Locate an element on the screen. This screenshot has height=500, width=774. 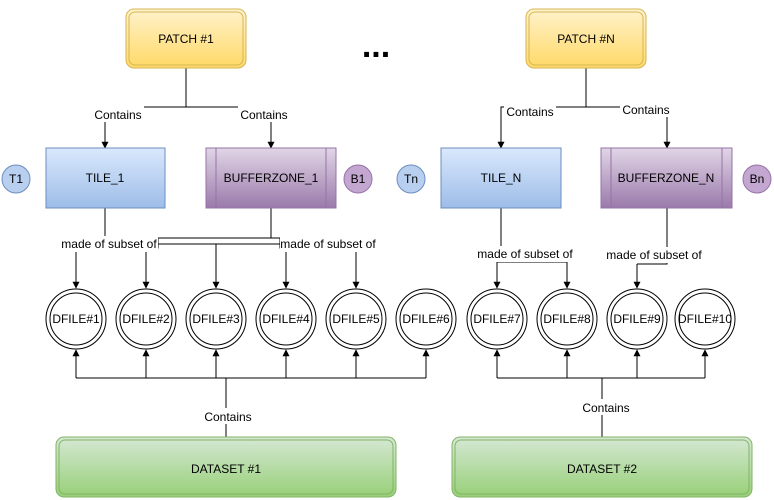
dfile-node-5: DFILE#5 is located at coordinates (356, 319).